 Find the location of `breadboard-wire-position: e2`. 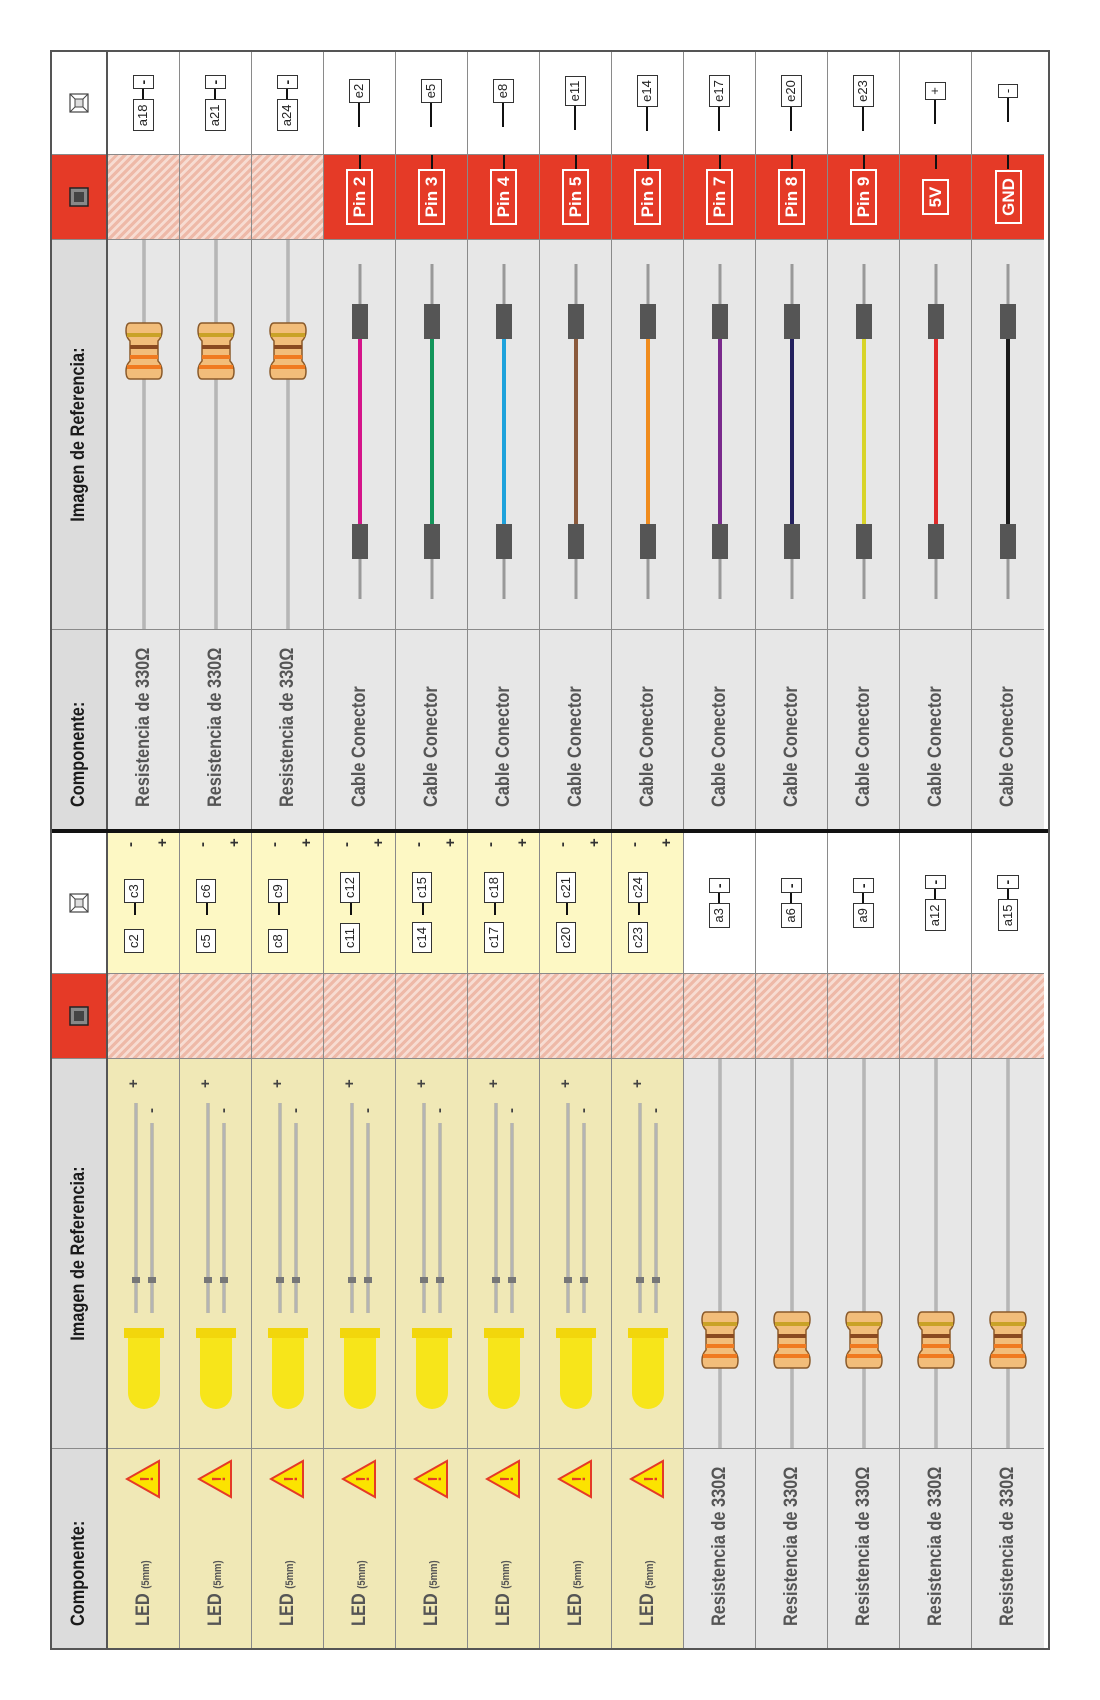

breadboard-wire-position: e2 is located at coordinates (359, 103).